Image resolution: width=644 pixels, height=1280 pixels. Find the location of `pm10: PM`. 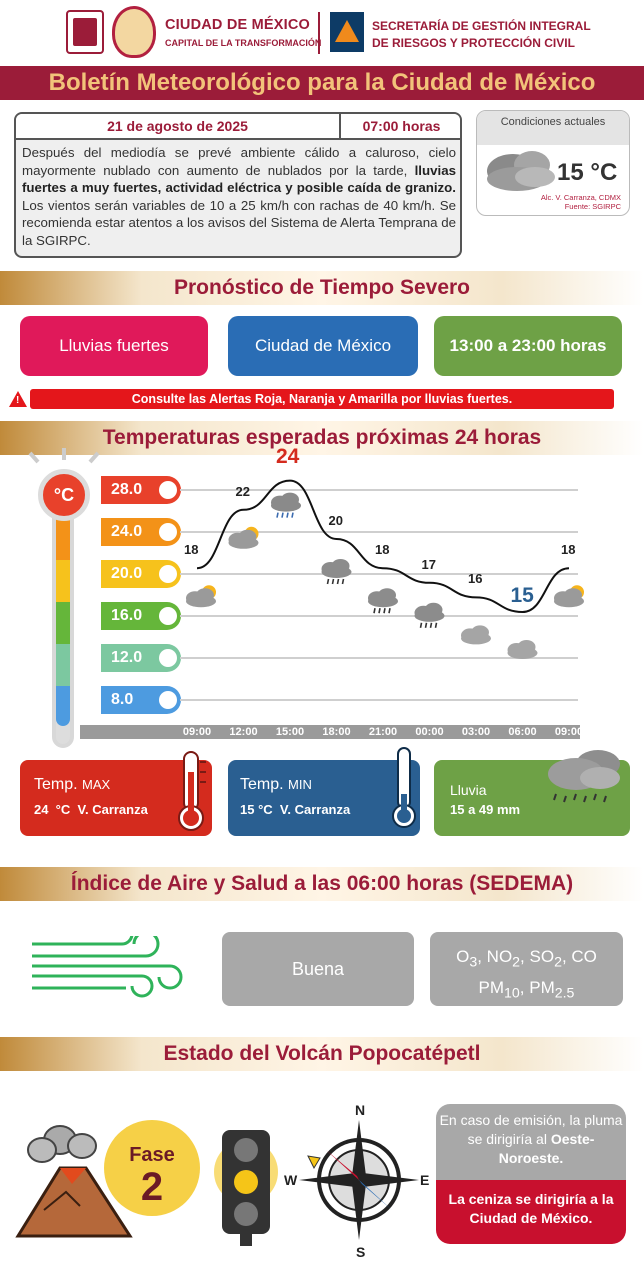

pm10: PM is located at coordinates (491, 988).